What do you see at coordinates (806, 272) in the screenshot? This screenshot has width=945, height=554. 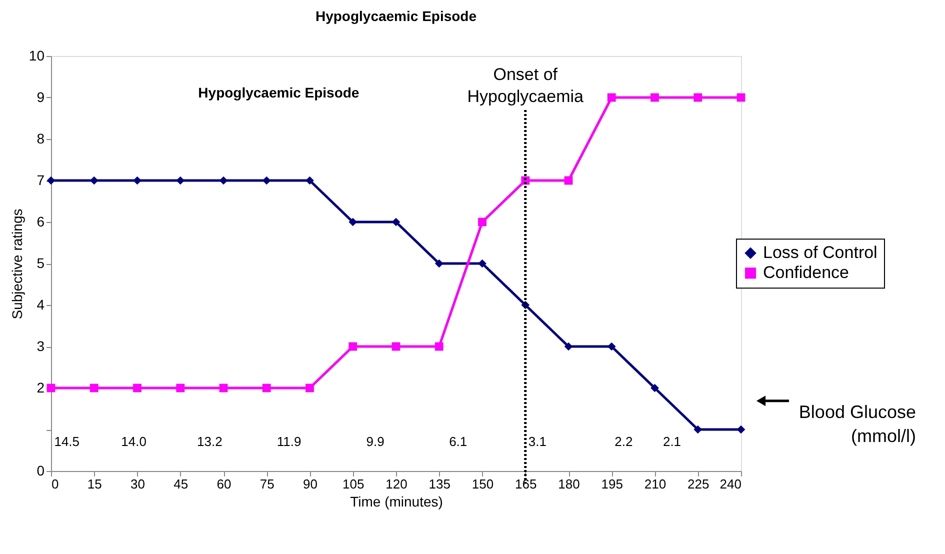 I see `legend-label: Confidence` at bounding box center [806, 272].